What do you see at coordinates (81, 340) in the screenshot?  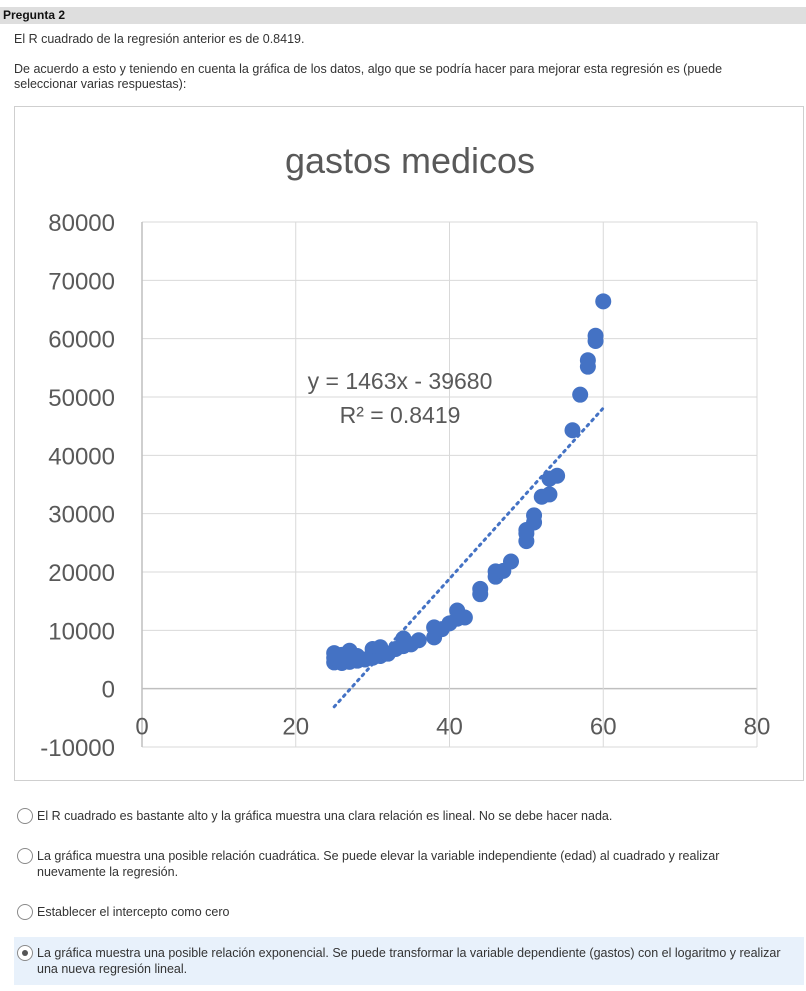 I see `y-tick-label: 60000` at bounding box center [81, 340].